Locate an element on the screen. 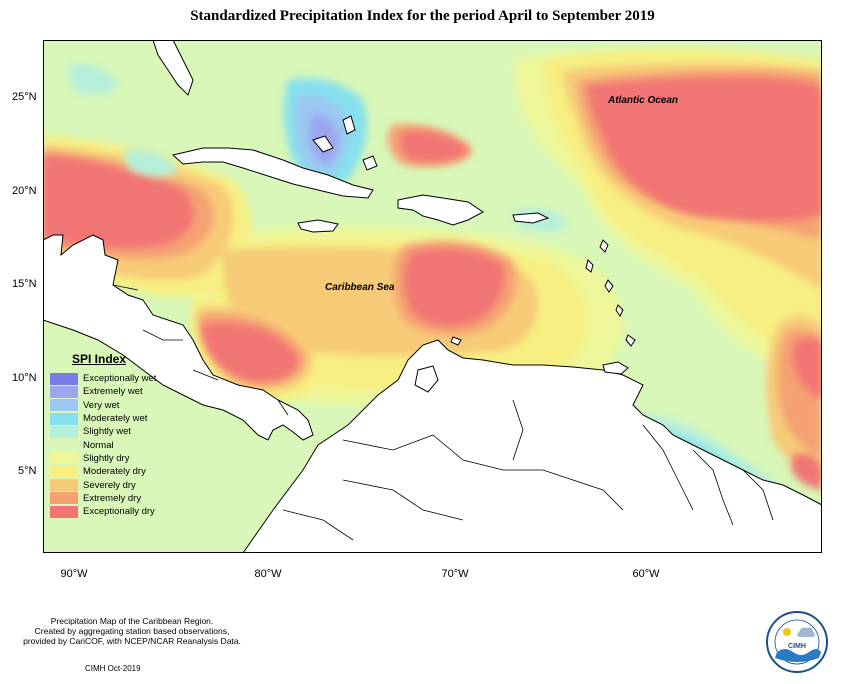 The image size is (845, 684). lat-tick-5n: 5°N is located at coordinates (27, 471).